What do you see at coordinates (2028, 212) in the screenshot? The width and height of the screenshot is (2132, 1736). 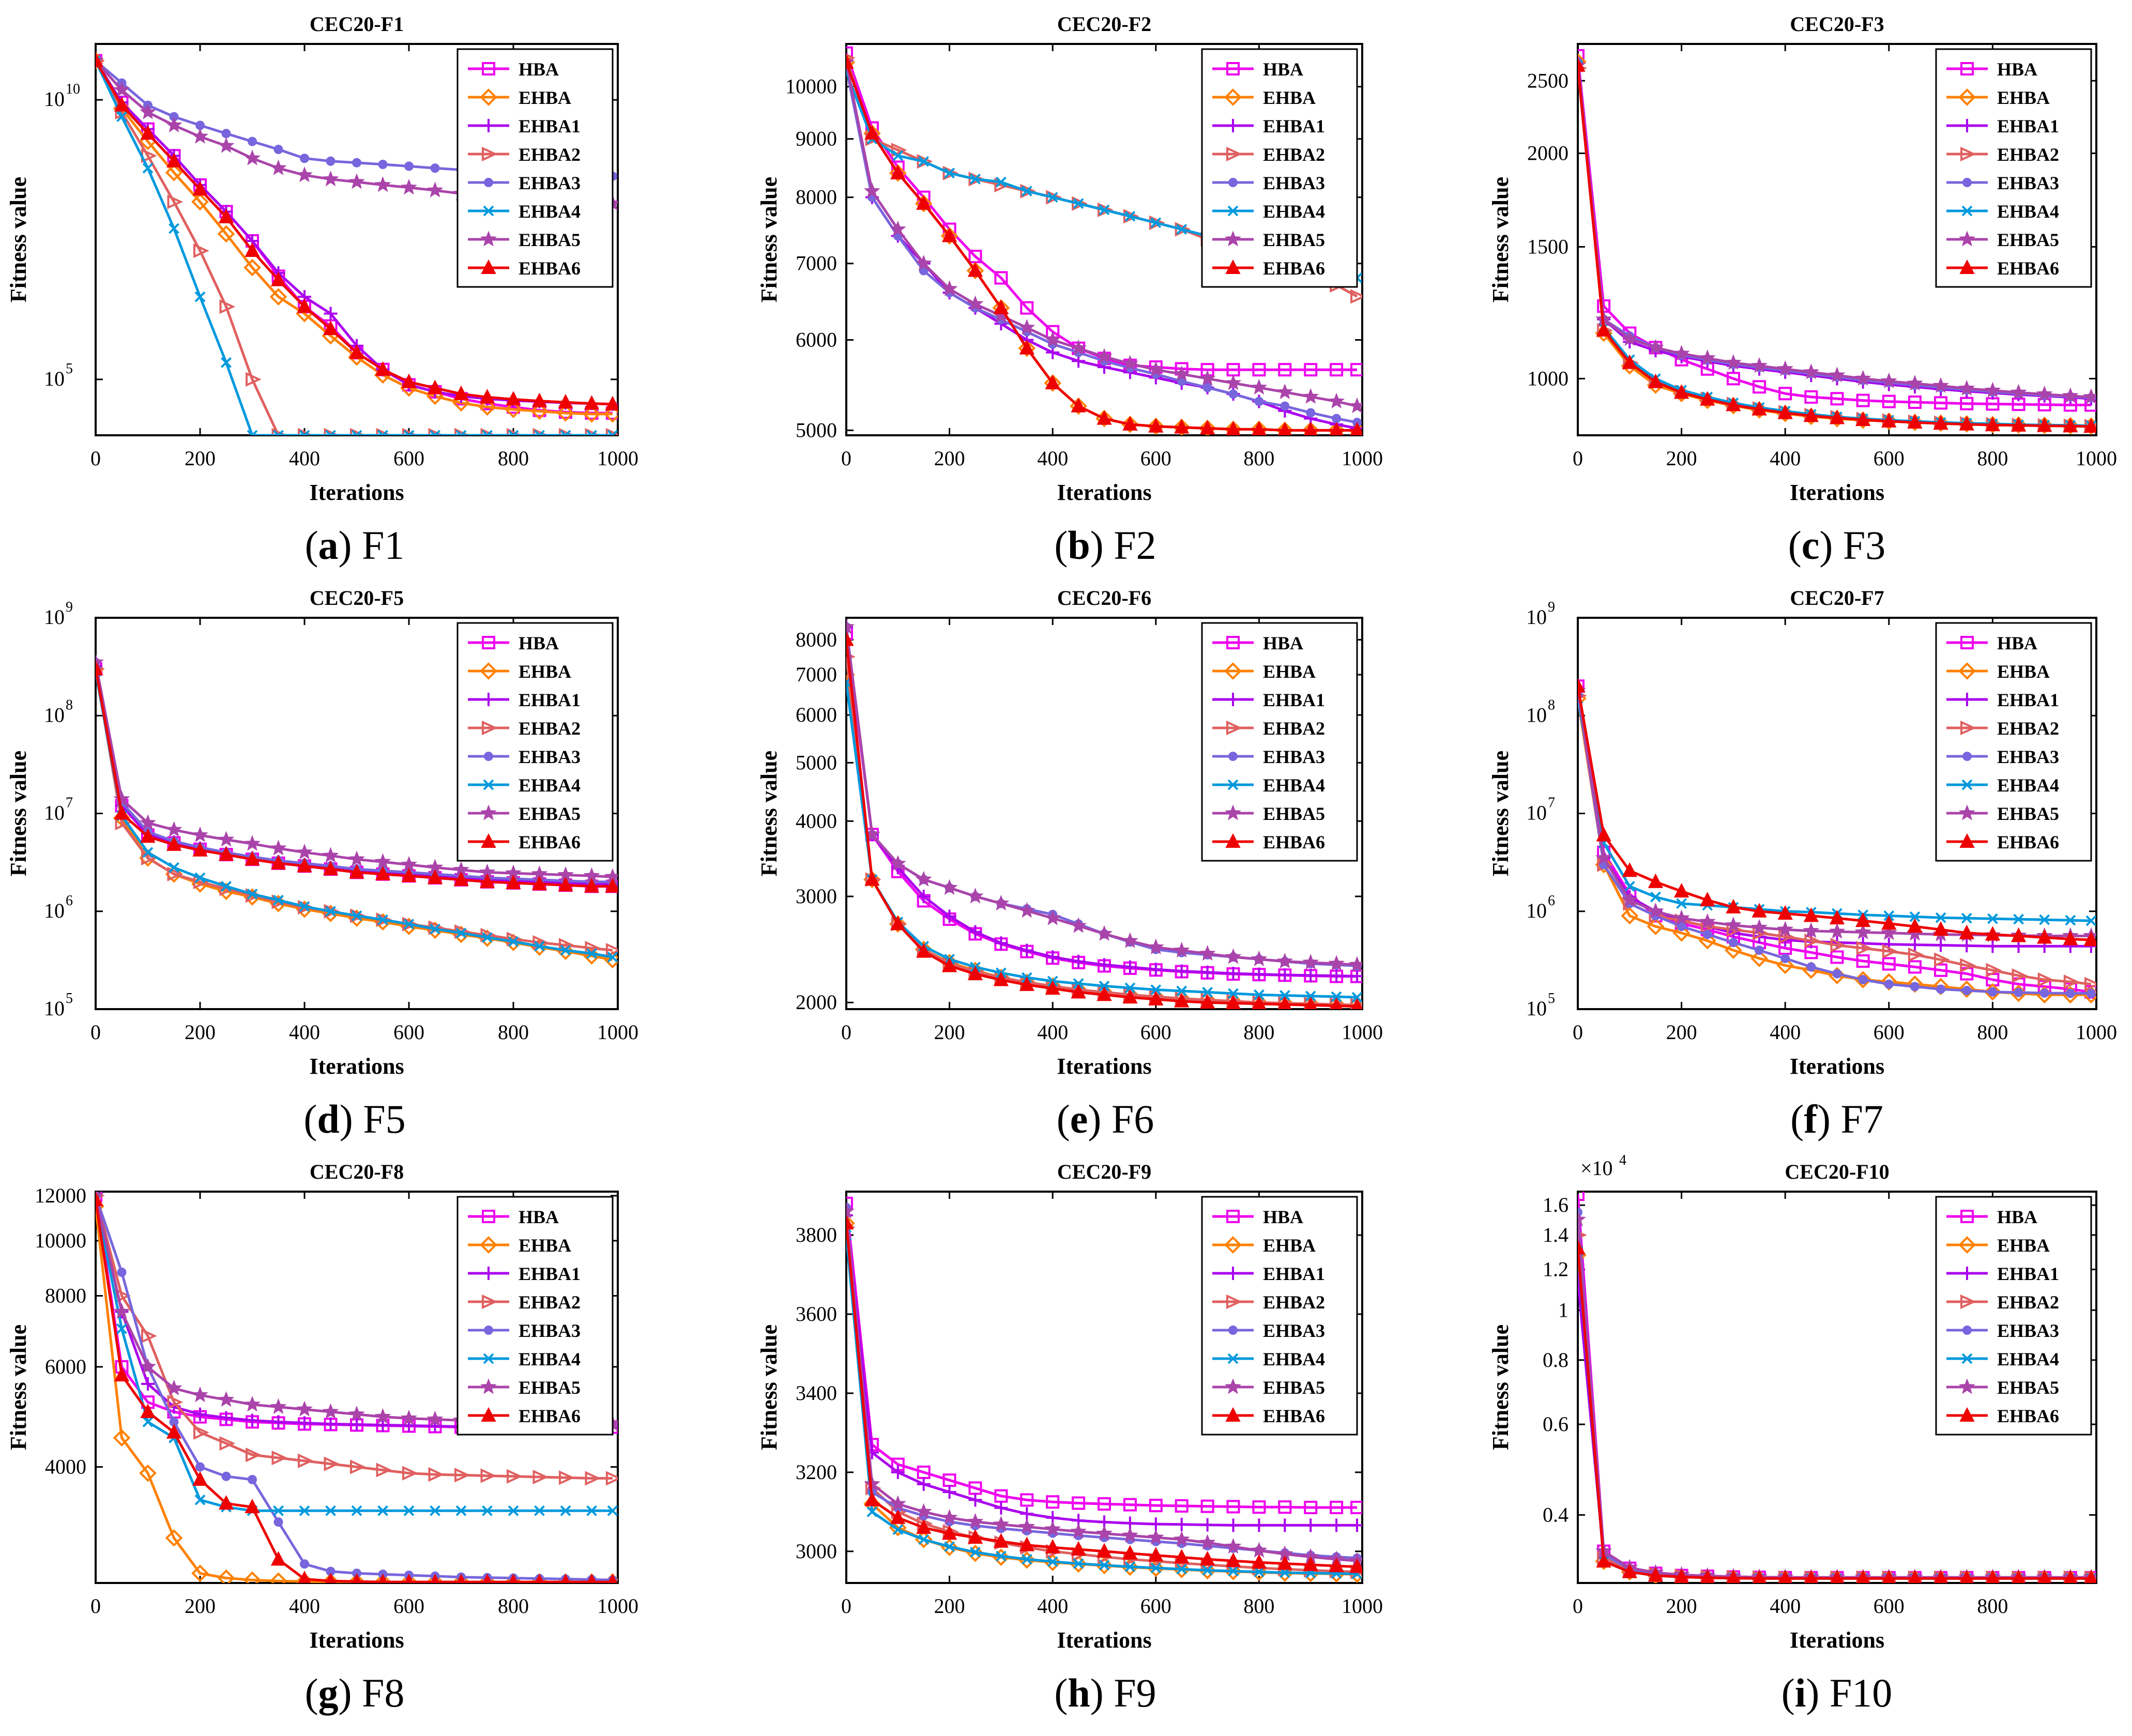 I see `legend-label: EHBA4` at bounding box center [2028, 212].